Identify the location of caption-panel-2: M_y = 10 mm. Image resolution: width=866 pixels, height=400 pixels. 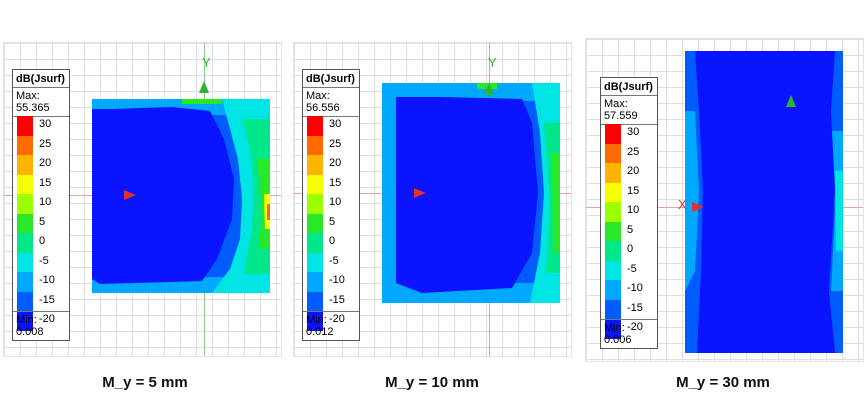
(432, 382).